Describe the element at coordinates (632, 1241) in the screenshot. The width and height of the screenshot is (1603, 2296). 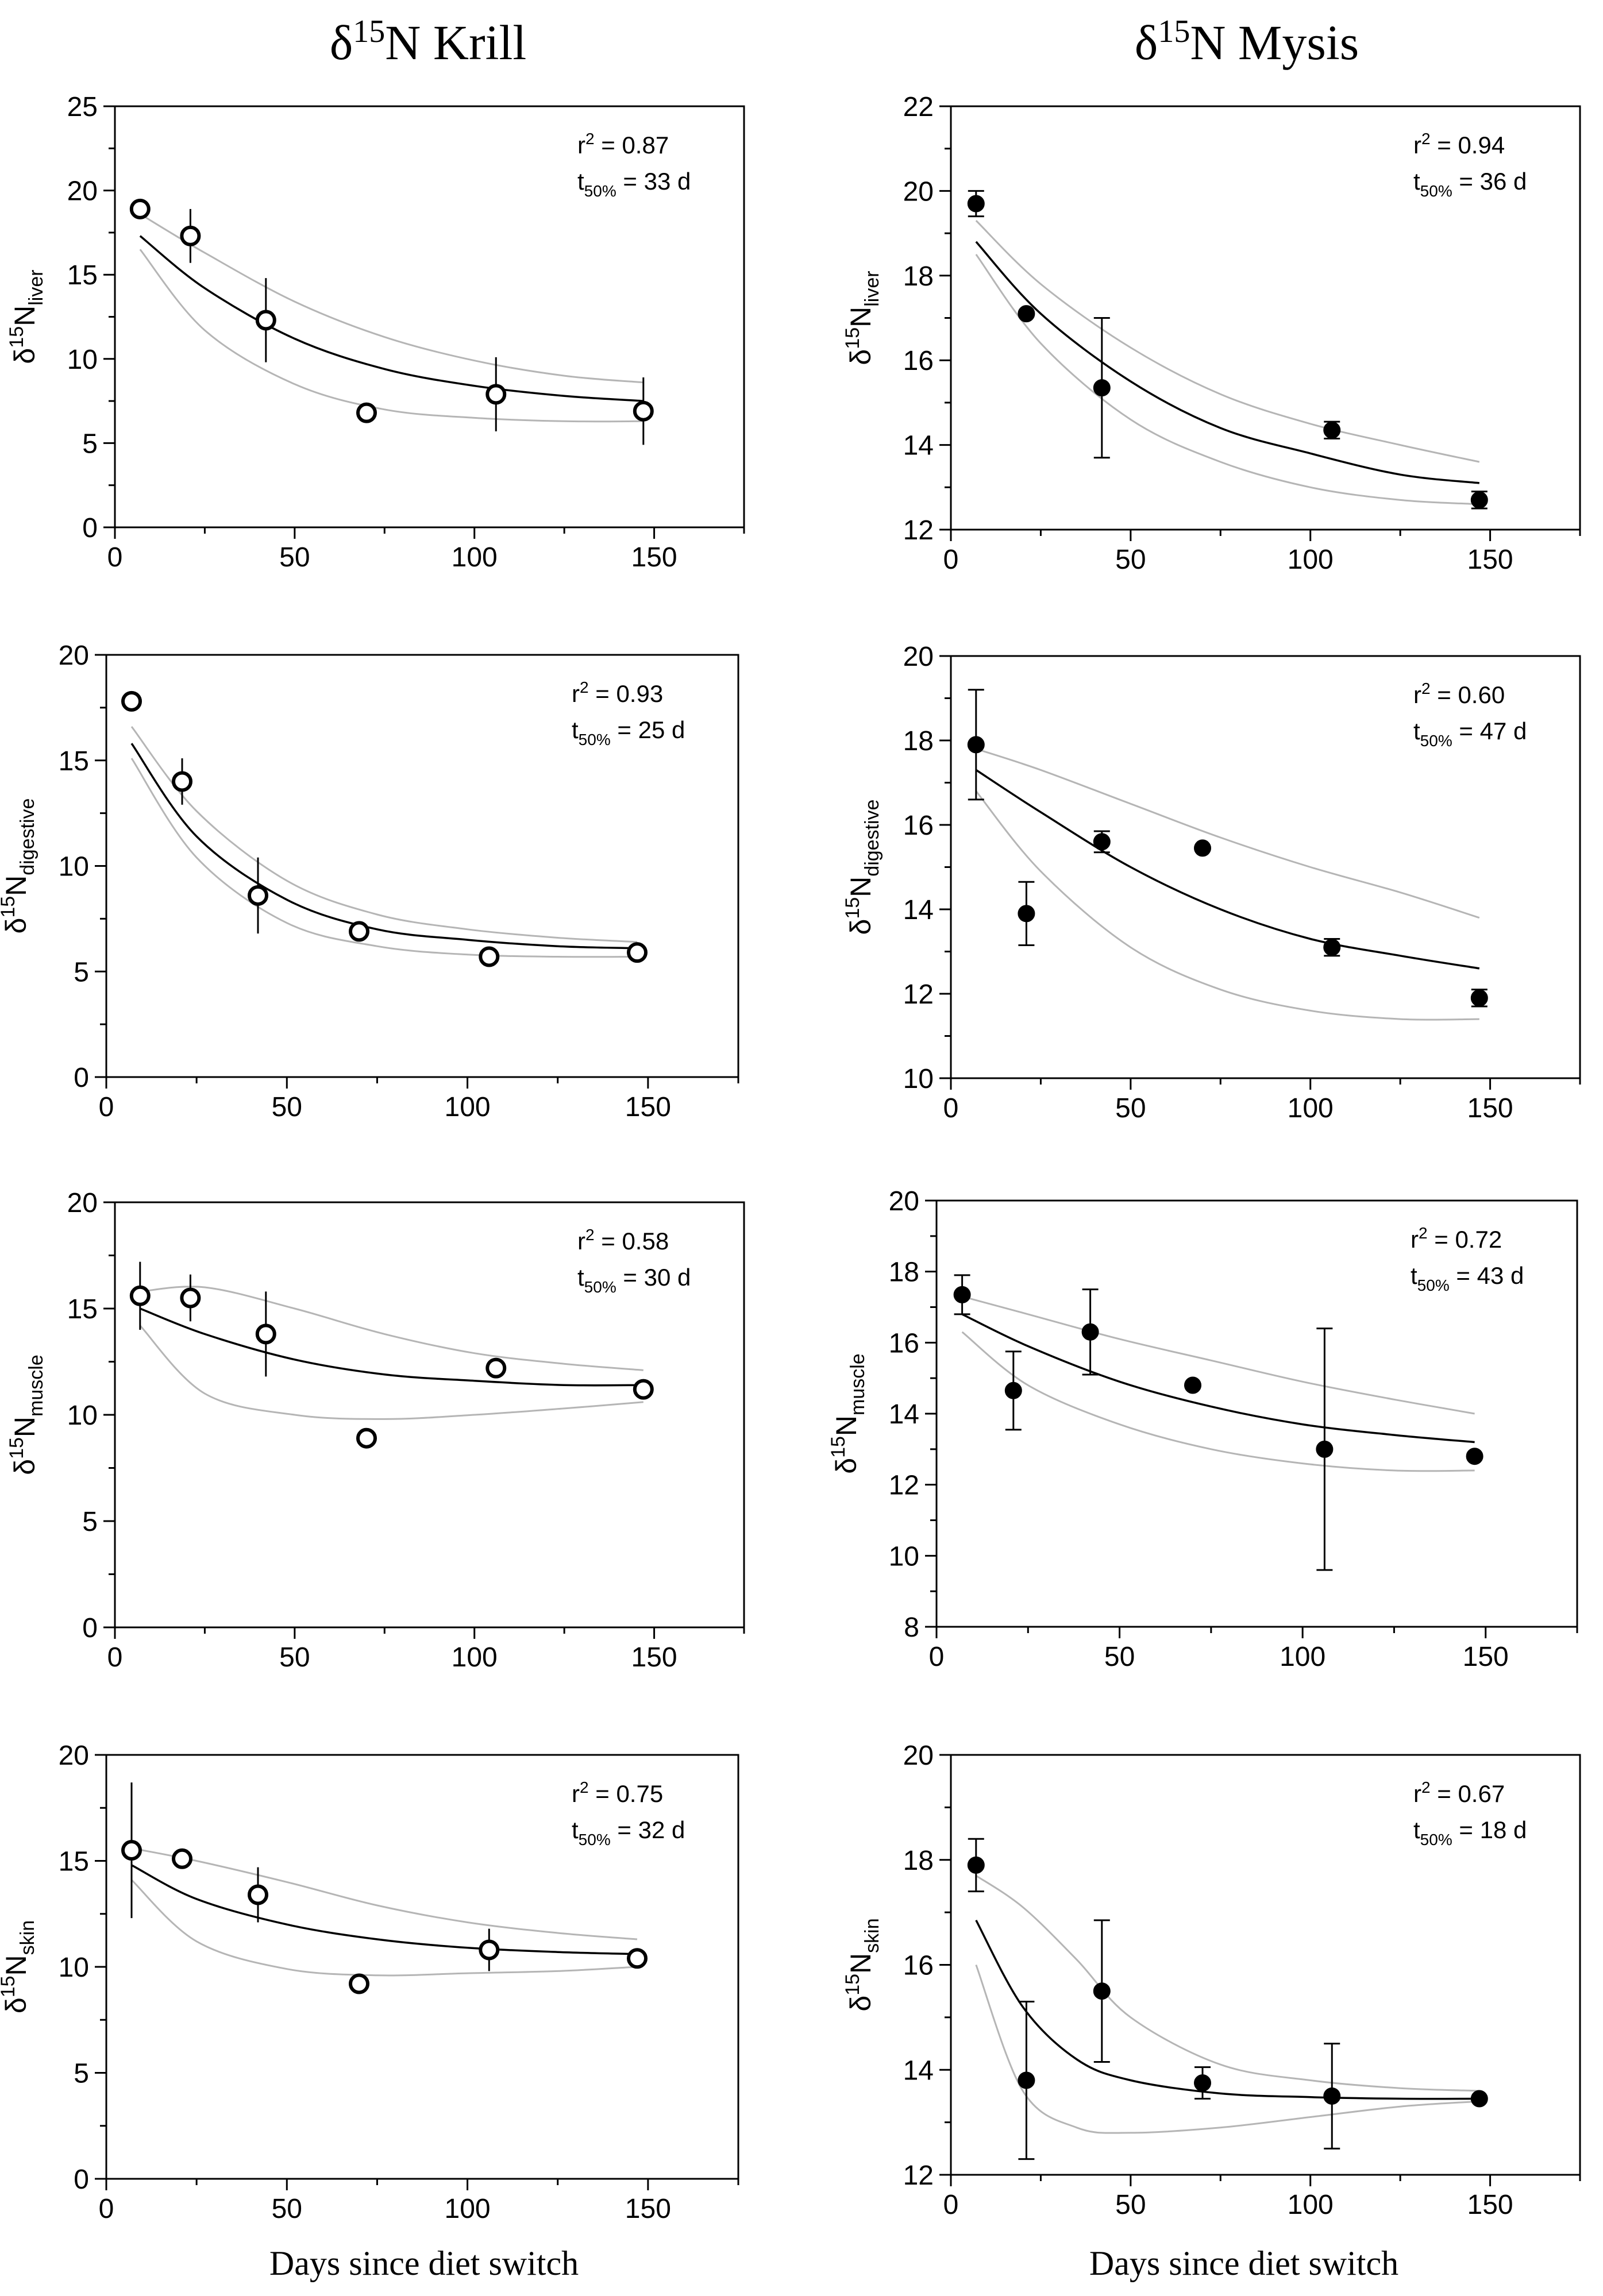
I see `r-squared-value: = 0.58` at that location.